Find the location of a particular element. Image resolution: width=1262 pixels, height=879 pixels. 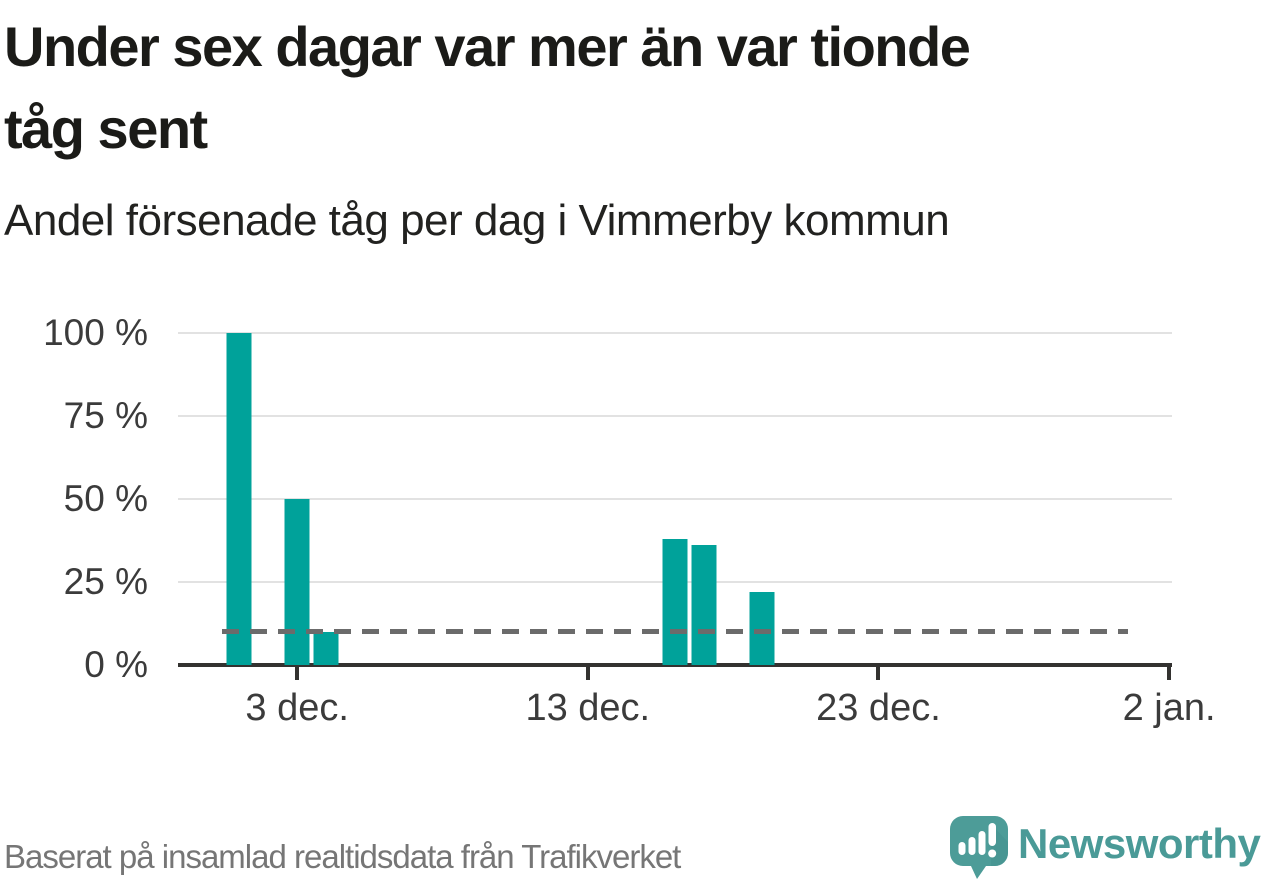

x-axis-line is located at coordinates (675, 665).